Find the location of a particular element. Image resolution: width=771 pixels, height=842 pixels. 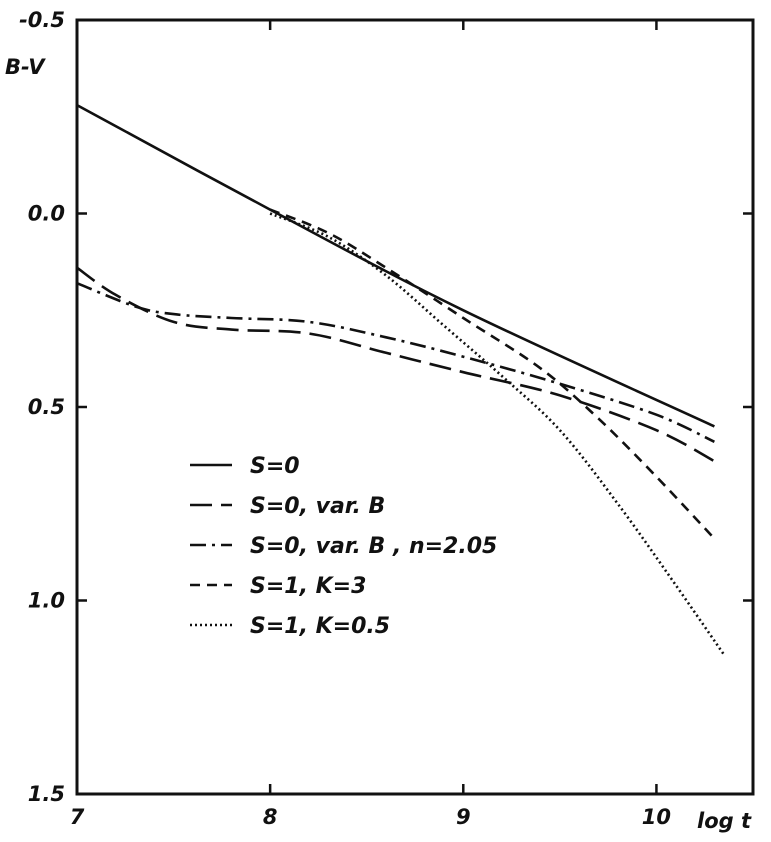

legend-label-s-0: S=0 is located at coordinates (275, 466).